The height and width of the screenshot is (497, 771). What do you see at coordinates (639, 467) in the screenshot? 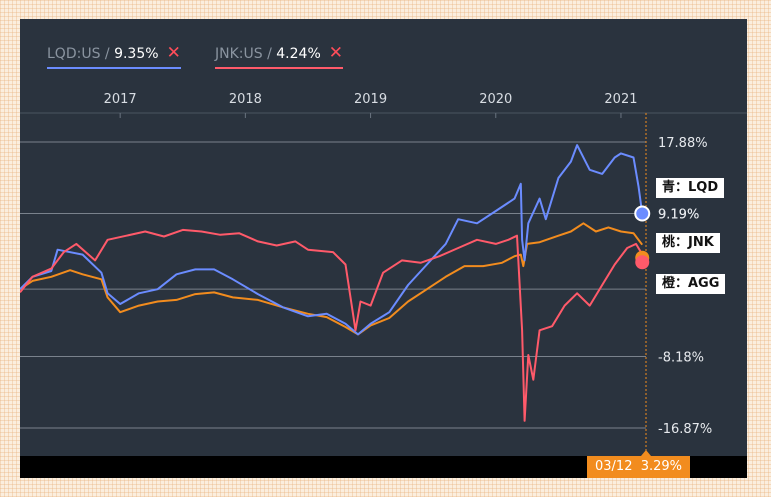
I see `crosshair-date-badge: 03/12 3.29%` at bounding box center [639, 467].